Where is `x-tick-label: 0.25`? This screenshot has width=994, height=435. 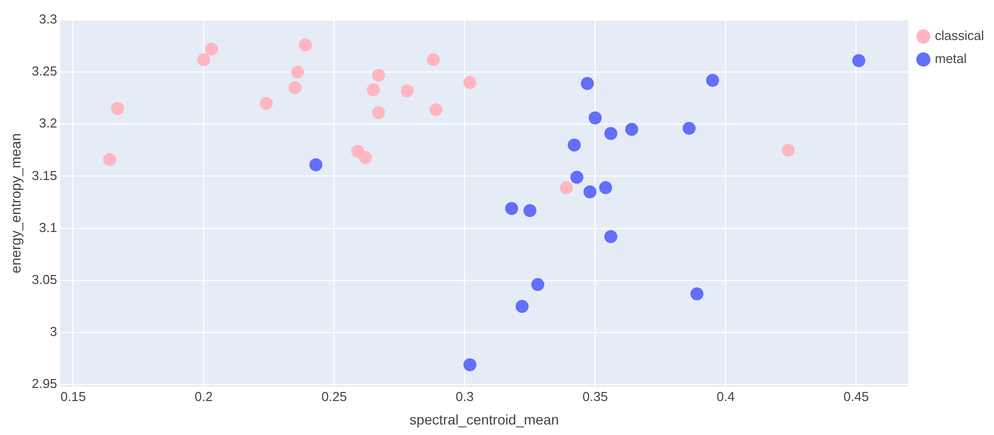
x-tick-label: 0.25 is located at coordinates (334, 396).